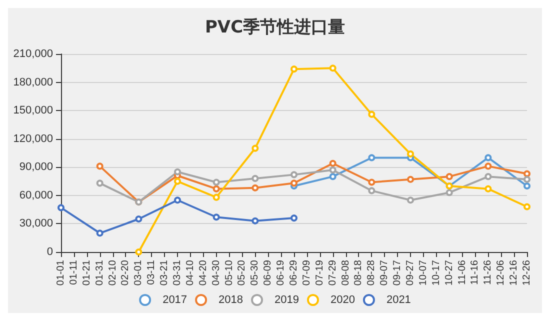 This screenshot has width=550, height=321. What do you see at coordinates (281, 273) in the screenshot?
I see `x-tick-label: 06-19` at bounding box center [281, 273].